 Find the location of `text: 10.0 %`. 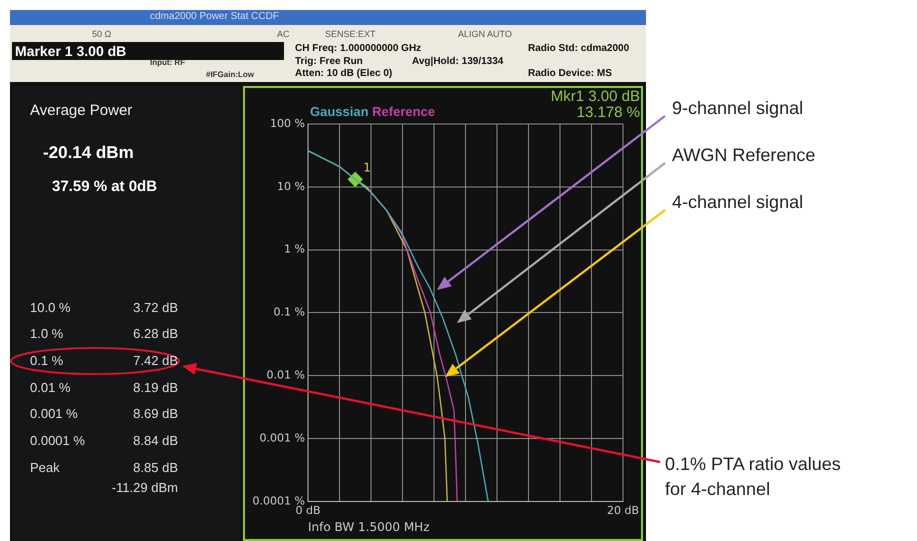

text: 10.0 % is located at coordinates (50, 307).